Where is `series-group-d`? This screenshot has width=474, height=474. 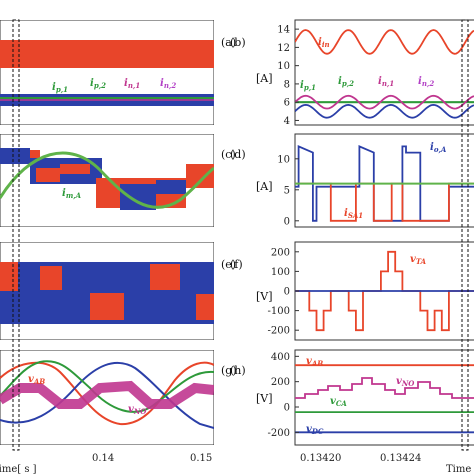
series-group-d is located at coordinates (384, 183).